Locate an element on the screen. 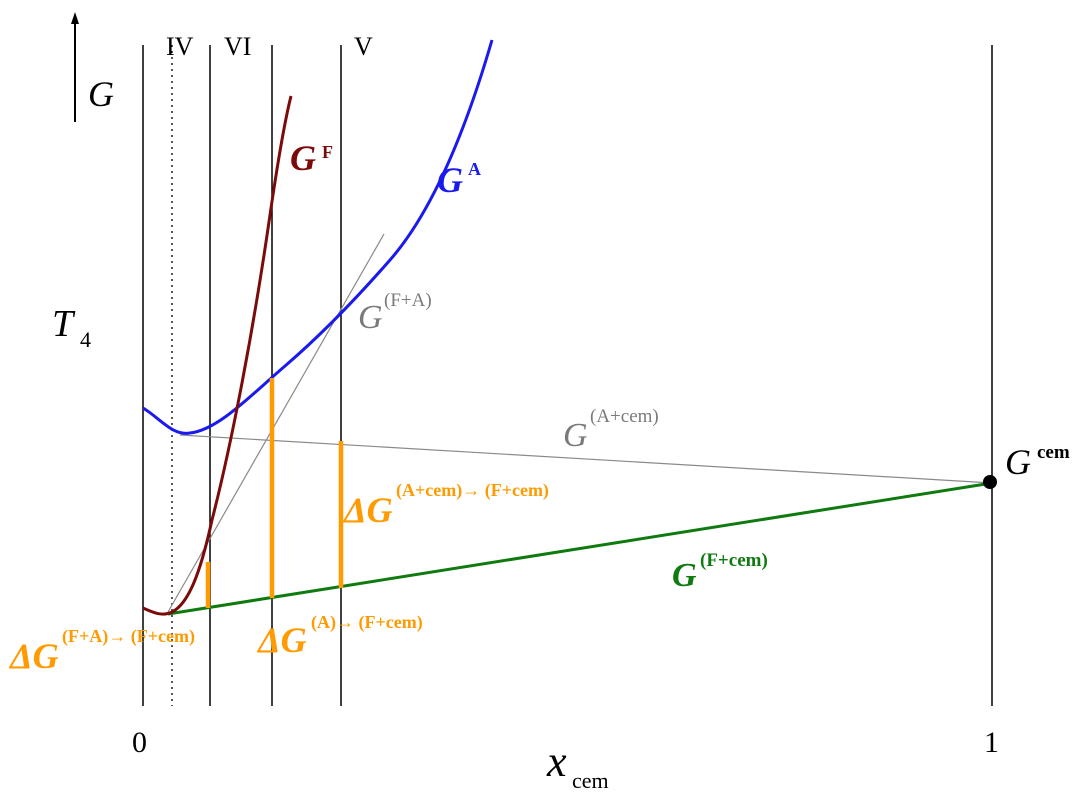  ferrite-curve is located at coordinates (217, 355).